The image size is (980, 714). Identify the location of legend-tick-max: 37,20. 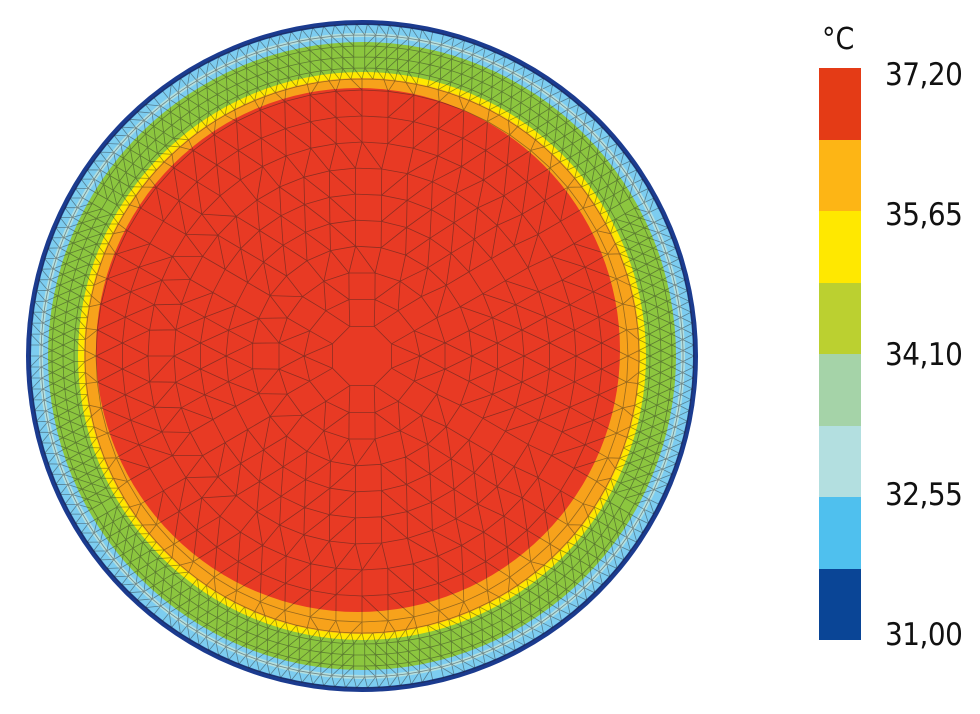
(924, 75).